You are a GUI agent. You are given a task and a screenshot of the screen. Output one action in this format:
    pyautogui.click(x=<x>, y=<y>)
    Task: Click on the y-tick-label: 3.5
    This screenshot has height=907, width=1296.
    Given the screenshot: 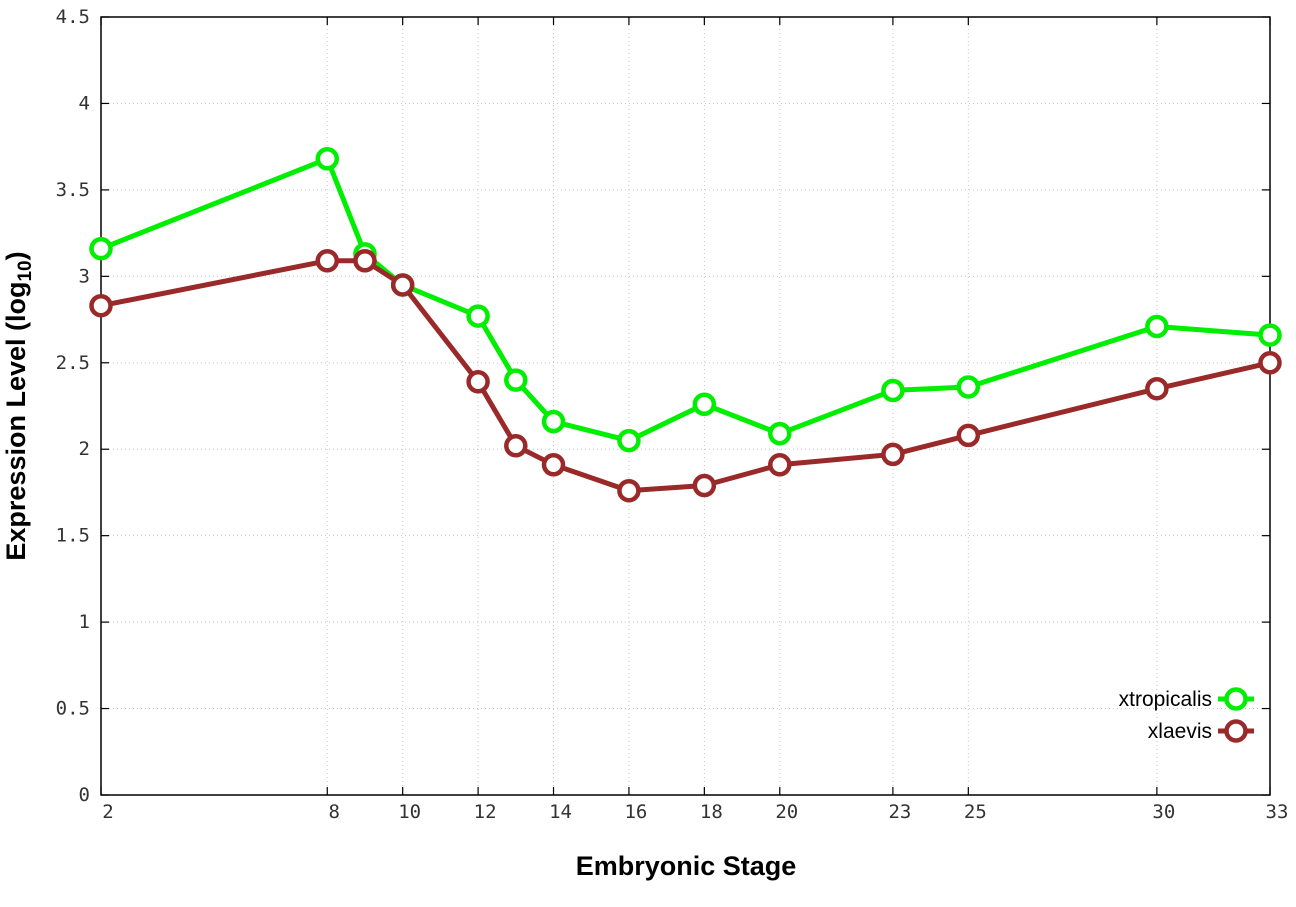 What is the action you would take?
    pyautogui.click(x=73, y=190)
    